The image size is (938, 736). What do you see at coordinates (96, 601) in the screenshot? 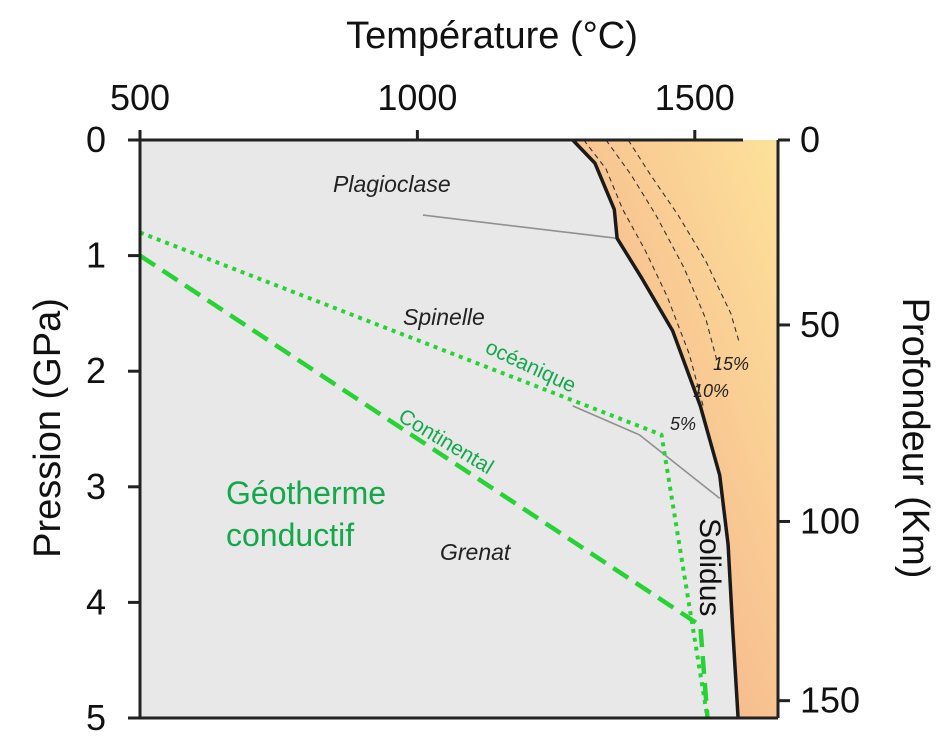
I see `y-left-tick-label: 4` at bounding box center [96, 601].